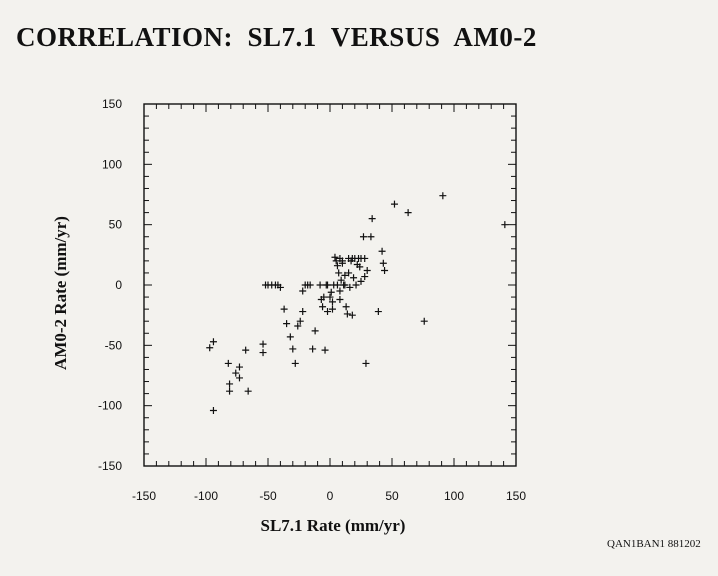  What do you see at coordinates (112, 164) in the screenshot?
I see `y-tick-label: 100` at bounding box center [112, 164].